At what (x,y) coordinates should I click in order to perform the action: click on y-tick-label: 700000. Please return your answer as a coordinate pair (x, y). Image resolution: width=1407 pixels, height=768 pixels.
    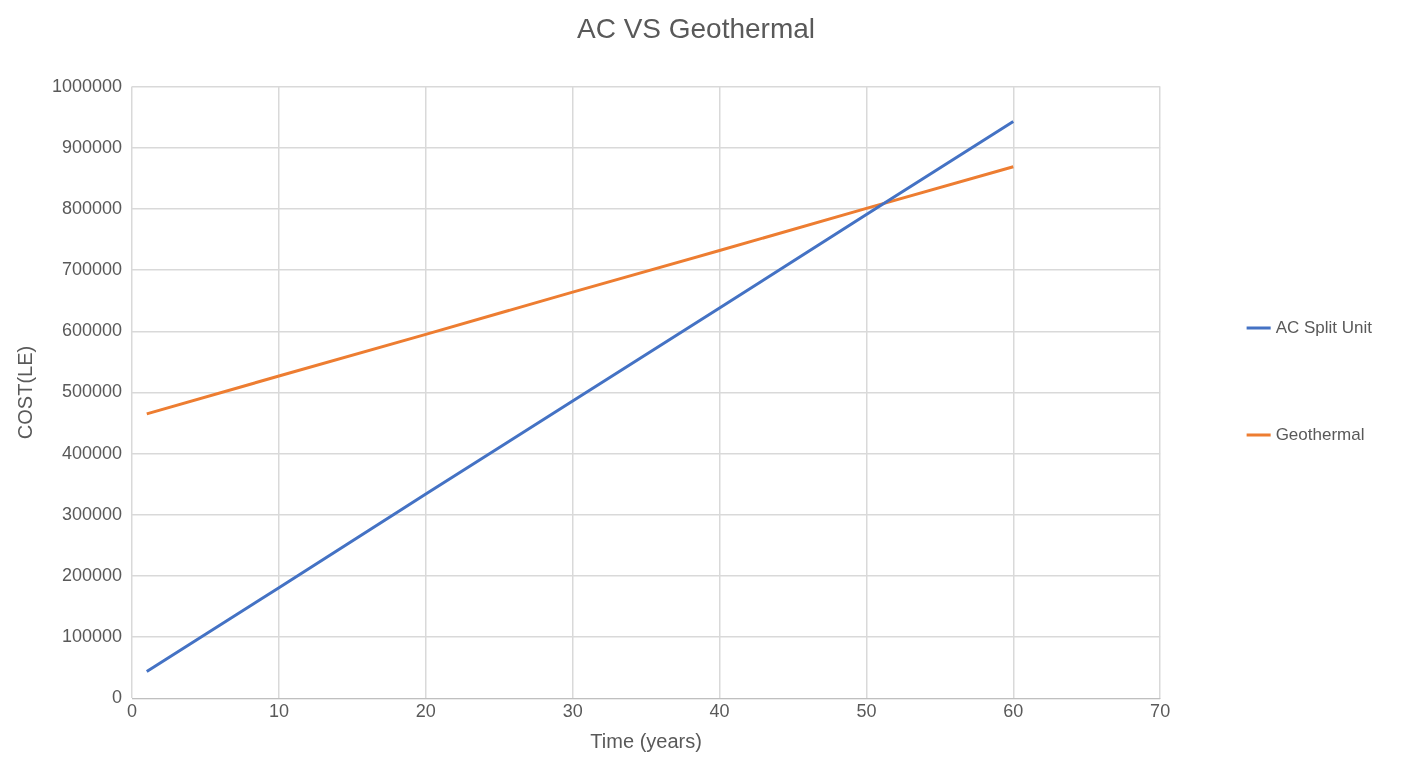
    Looking at the image, I should click on (92, 269).